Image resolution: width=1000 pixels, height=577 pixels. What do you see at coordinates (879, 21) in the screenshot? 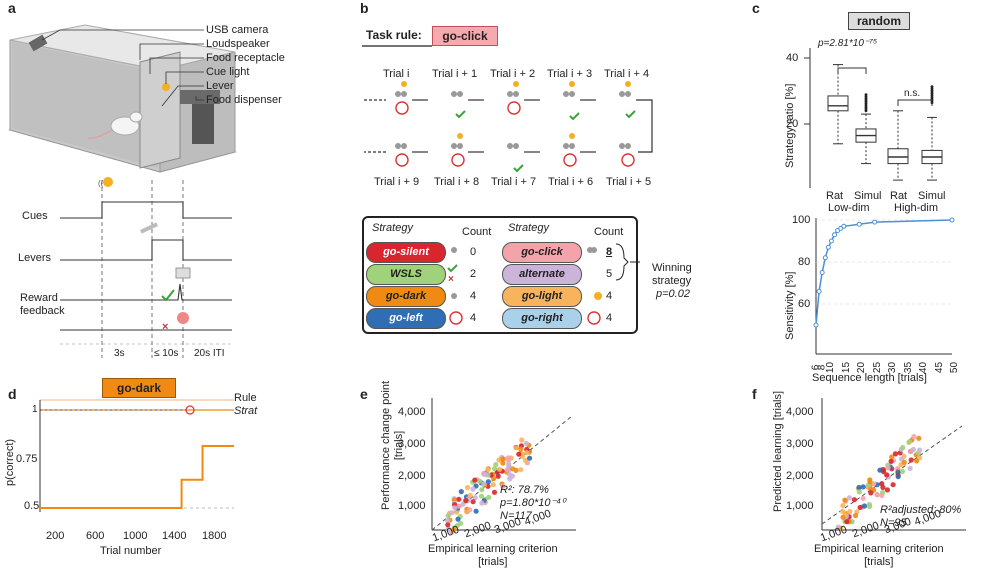
I see `condition-title: random` at bounding box center [879, 21].